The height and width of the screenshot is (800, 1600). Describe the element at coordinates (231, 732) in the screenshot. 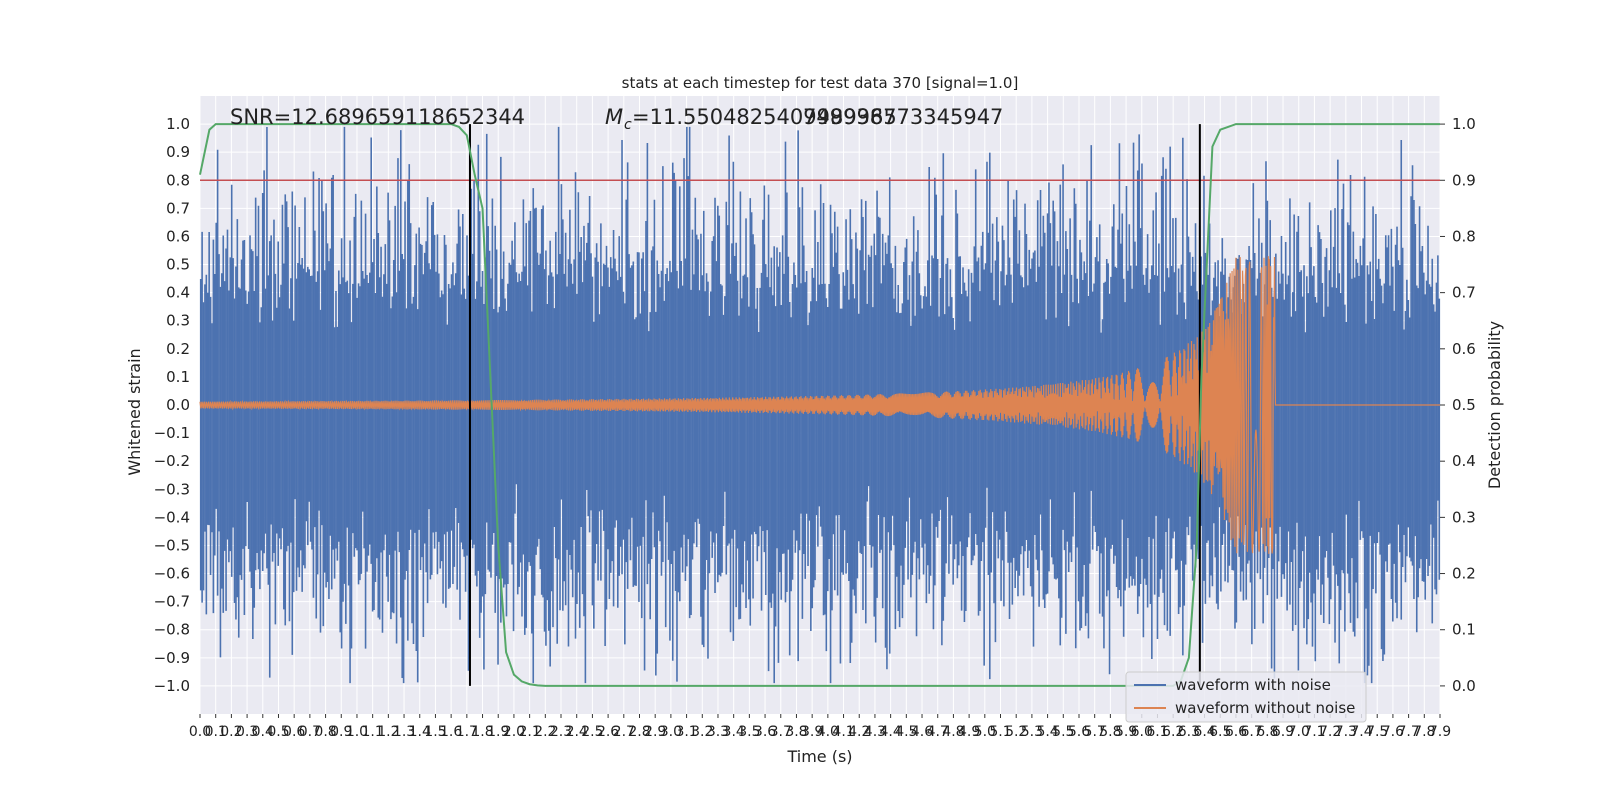

I see `x-tick-label-2: 0.2` at that location.